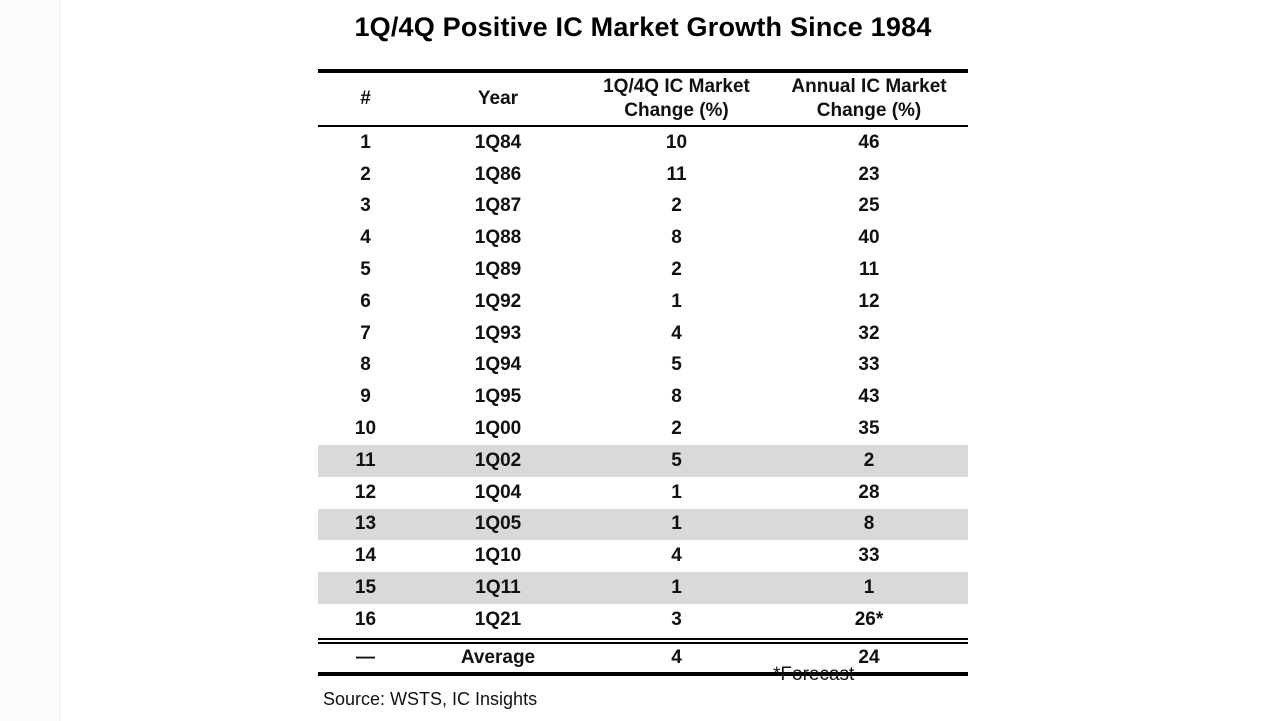 The height and width of the screenshot is (721, 1280). Describe the element at coordinates (365, 206) in the screenshot. I see `row-num: 3` at that location.